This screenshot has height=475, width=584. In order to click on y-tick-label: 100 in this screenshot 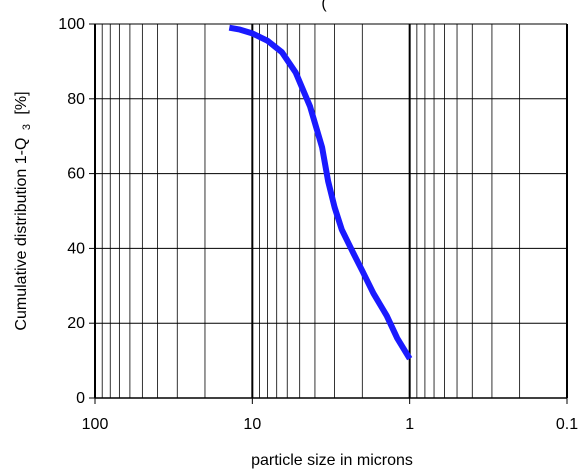, I will do `click(71, 24)`.